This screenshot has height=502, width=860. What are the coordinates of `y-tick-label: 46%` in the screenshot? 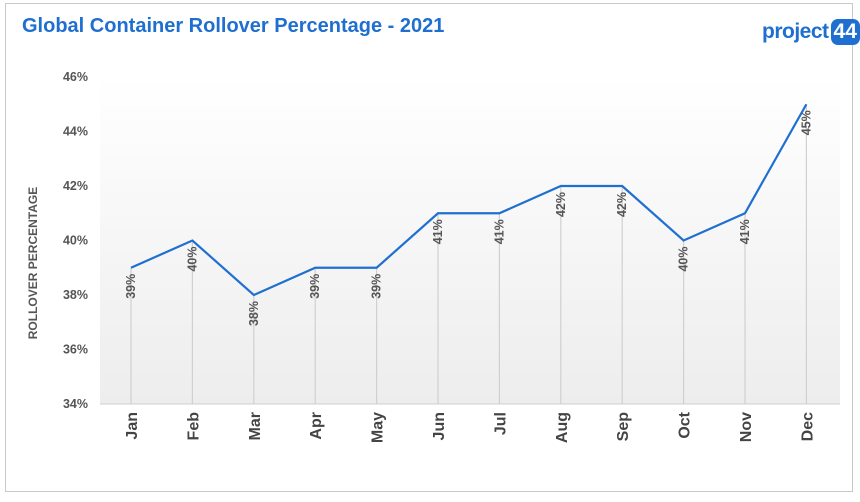 It's located at (75, 77).